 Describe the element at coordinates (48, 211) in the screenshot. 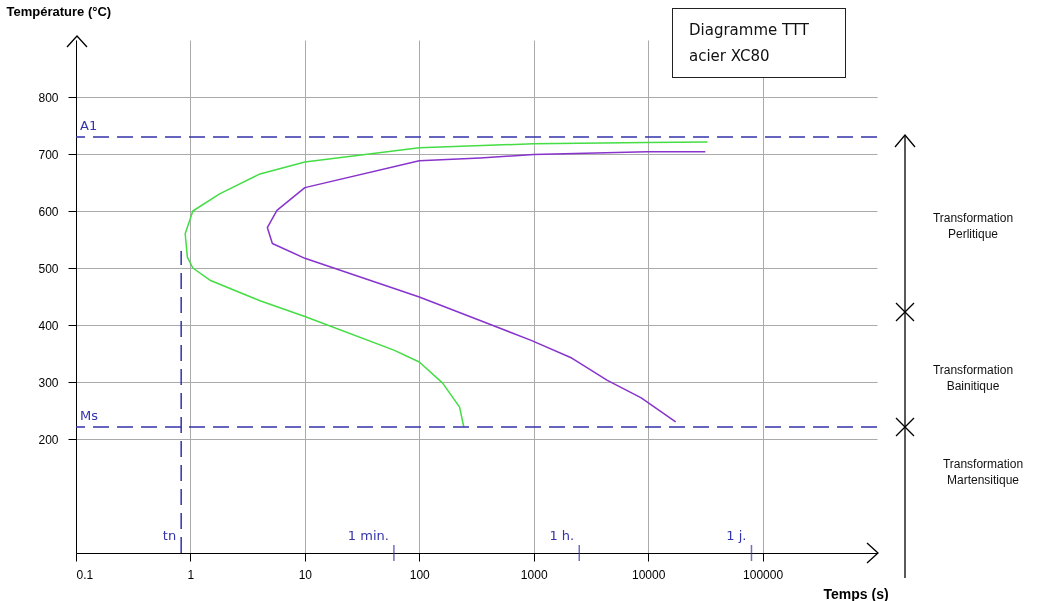

I see `y-tick-label: 600` at that location.